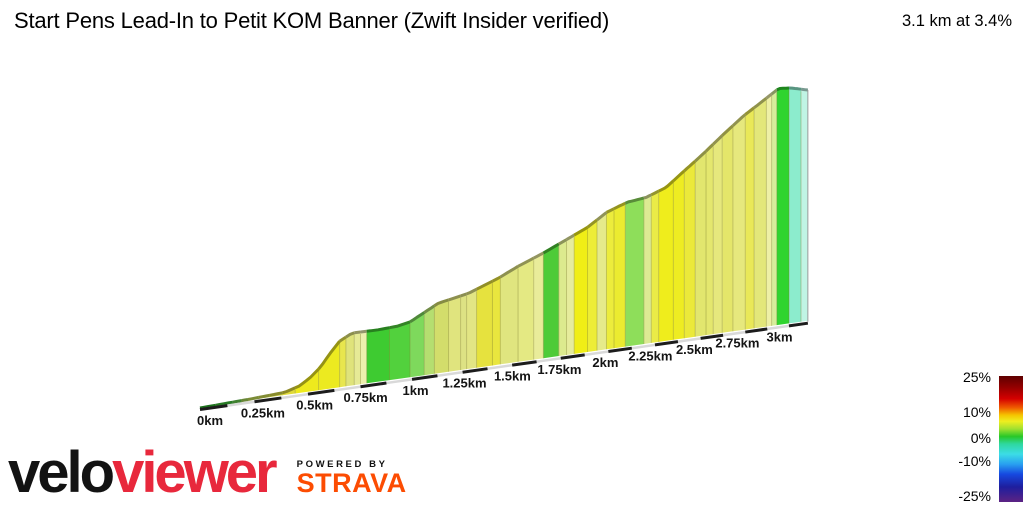 The height and width of the screenshot is (512, 1024). I want to click on veloviewer-logo-viewer: viewer, so click(195, 472).